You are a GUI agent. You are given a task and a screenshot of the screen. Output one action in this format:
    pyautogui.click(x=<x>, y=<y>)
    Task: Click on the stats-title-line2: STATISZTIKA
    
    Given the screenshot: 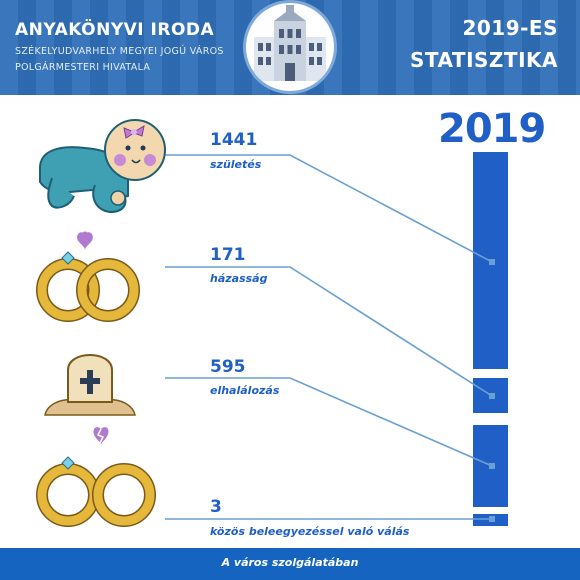 What is the action you would take?
    pyautogui.click(x=484, y=60)
    